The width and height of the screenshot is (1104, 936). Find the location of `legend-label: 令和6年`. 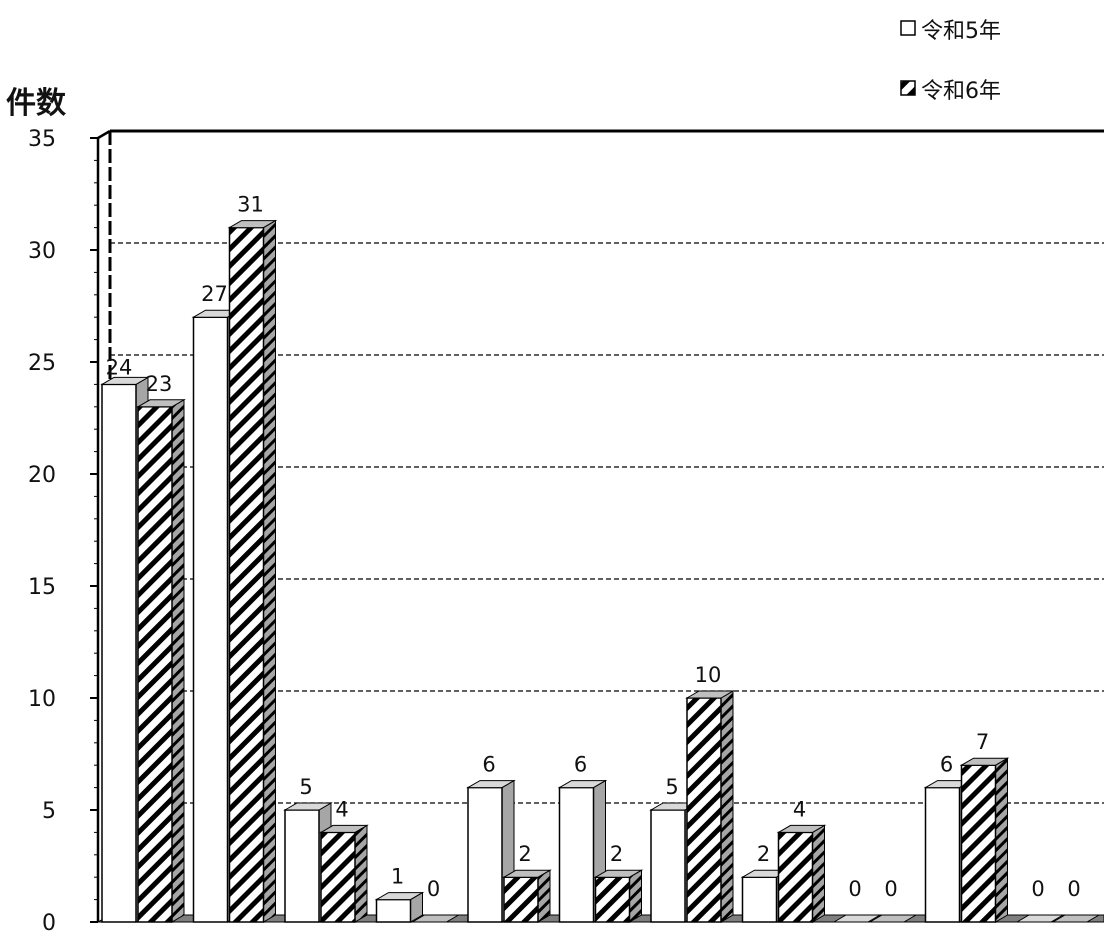

legend-label: 令和6年 is located at coordinates (961, 91).